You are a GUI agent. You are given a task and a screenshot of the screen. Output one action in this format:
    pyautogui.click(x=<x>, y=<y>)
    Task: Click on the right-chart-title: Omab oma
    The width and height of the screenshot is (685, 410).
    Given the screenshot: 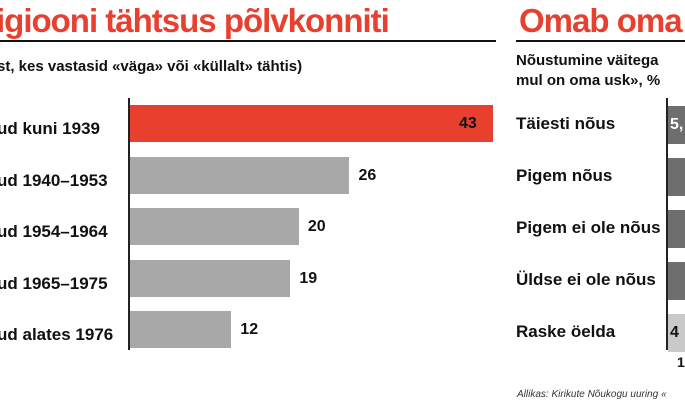 What is the action you would take?
    pyautogui.click(x=601, y=20)
    